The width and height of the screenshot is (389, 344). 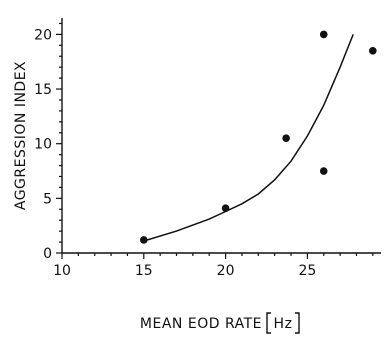 I want to click on y-tick-label: 5, so click(x=47, y=199).